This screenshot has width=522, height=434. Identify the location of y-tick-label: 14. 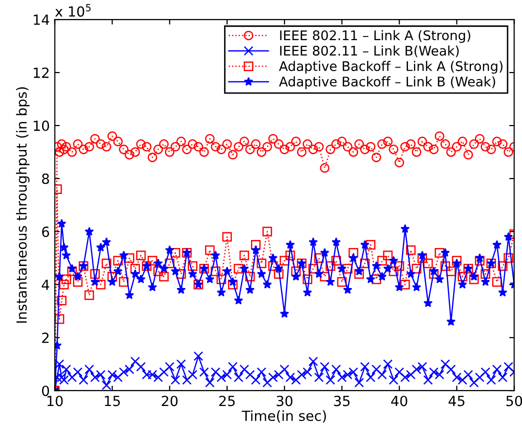
(42, 19).